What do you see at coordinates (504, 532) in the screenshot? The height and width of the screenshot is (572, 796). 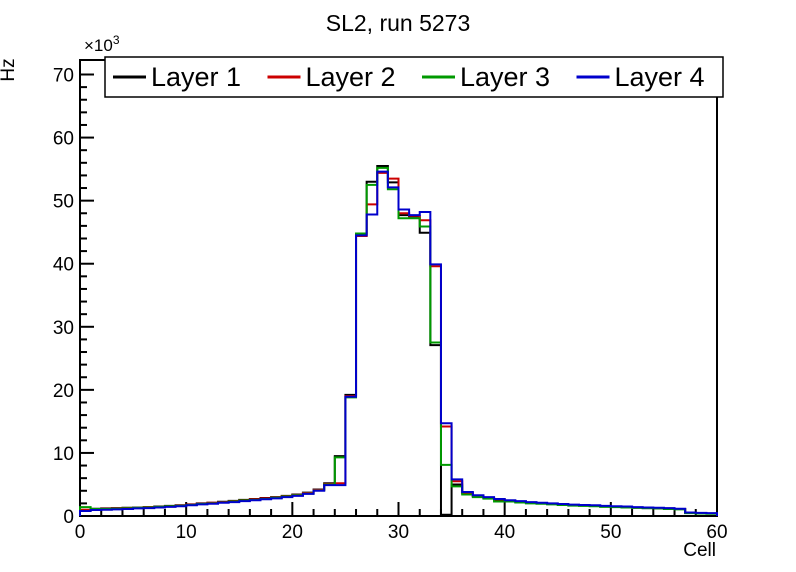 I see `x-tick-label: 40` at bounding box center [504, 532].